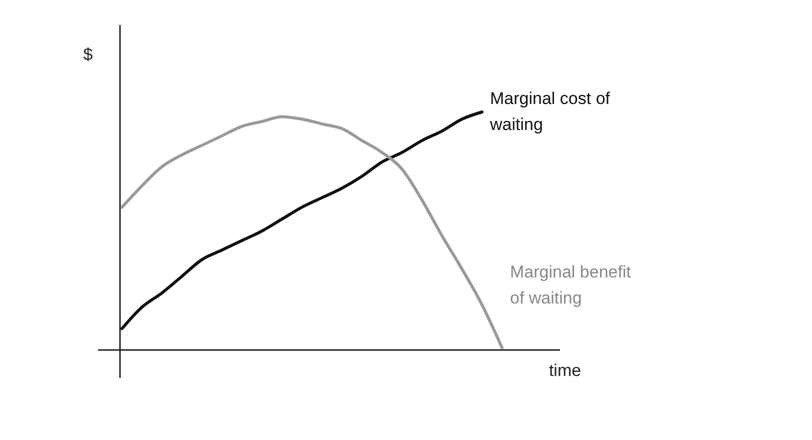 Image resolution: width=812 pixels, height=440 pixels. What do you see at coordinates (88, 54) in the screenshot?
I see `y-axis-title: $` at bounding box center [88, 54].